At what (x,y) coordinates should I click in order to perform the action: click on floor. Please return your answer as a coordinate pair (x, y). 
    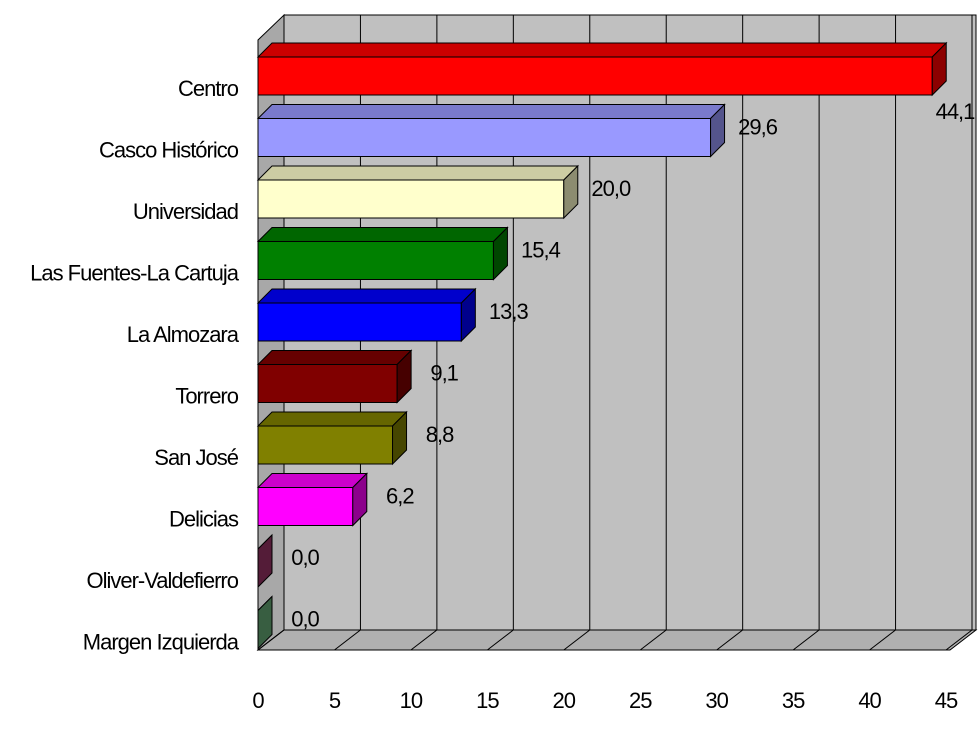
    Looking at the image, I should click on (617, 640).